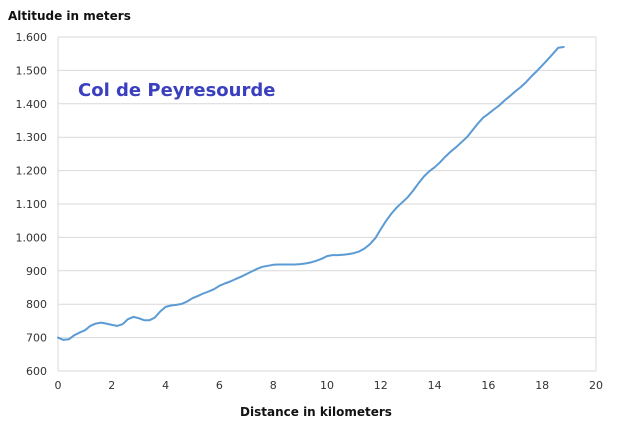  Describe the element at coordinates (36, 338) in the screenshot. I see `y-tick-label: 700` at that location.